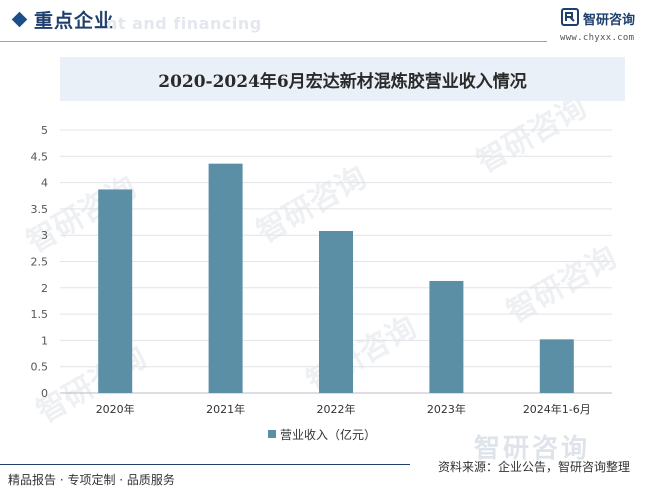 The width and height of the screenshot is (661, 493). Describe the element at coordinates (44, 340) in the screenshot. I see `y-tick-label: 1` at that location.